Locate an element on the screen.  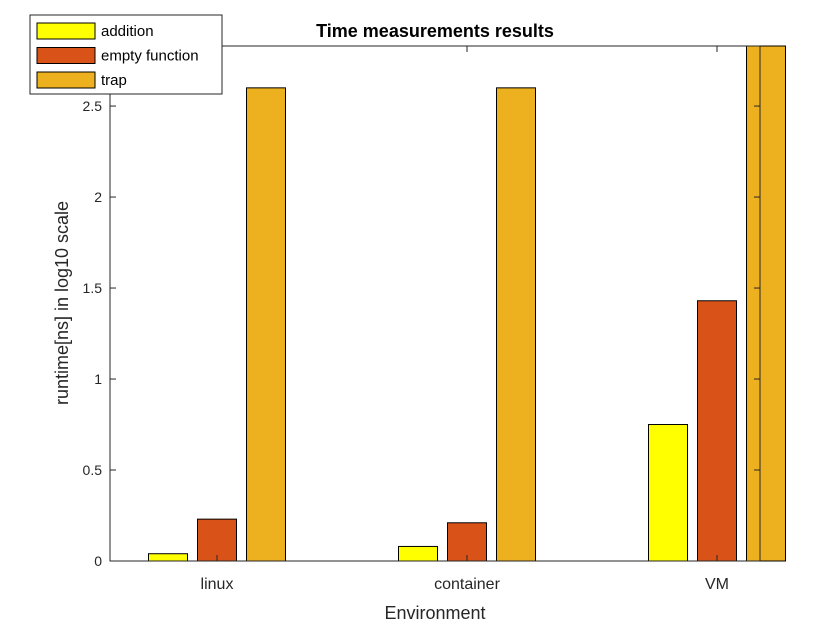
y-tick-label: 2.5 is located at coordinates (93, 106).